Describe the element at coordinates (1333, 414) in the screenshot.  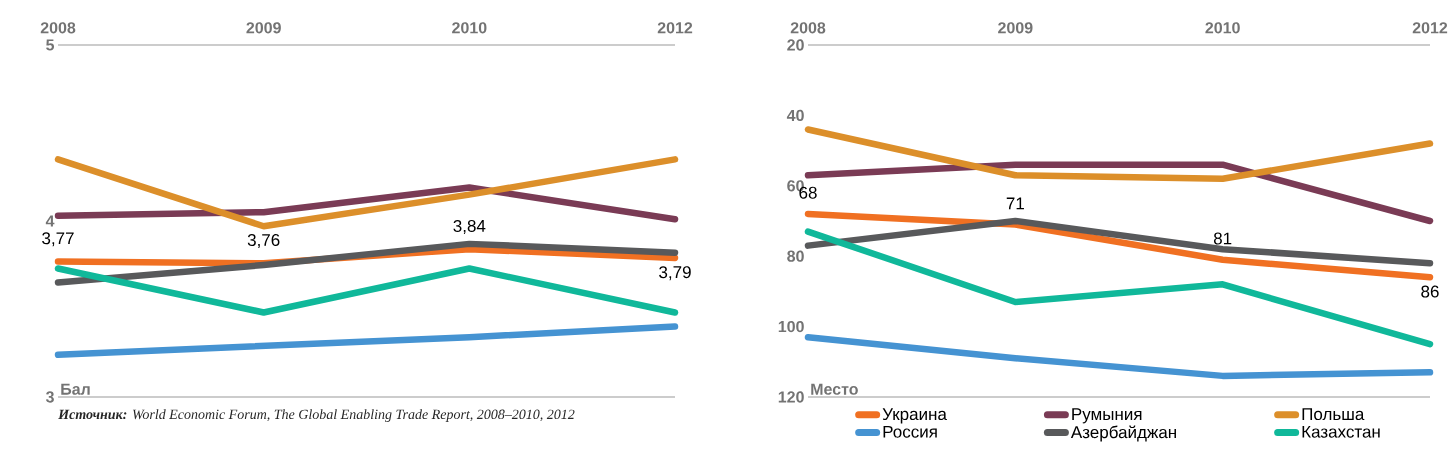
I see `legend-label: Польша` at that location.